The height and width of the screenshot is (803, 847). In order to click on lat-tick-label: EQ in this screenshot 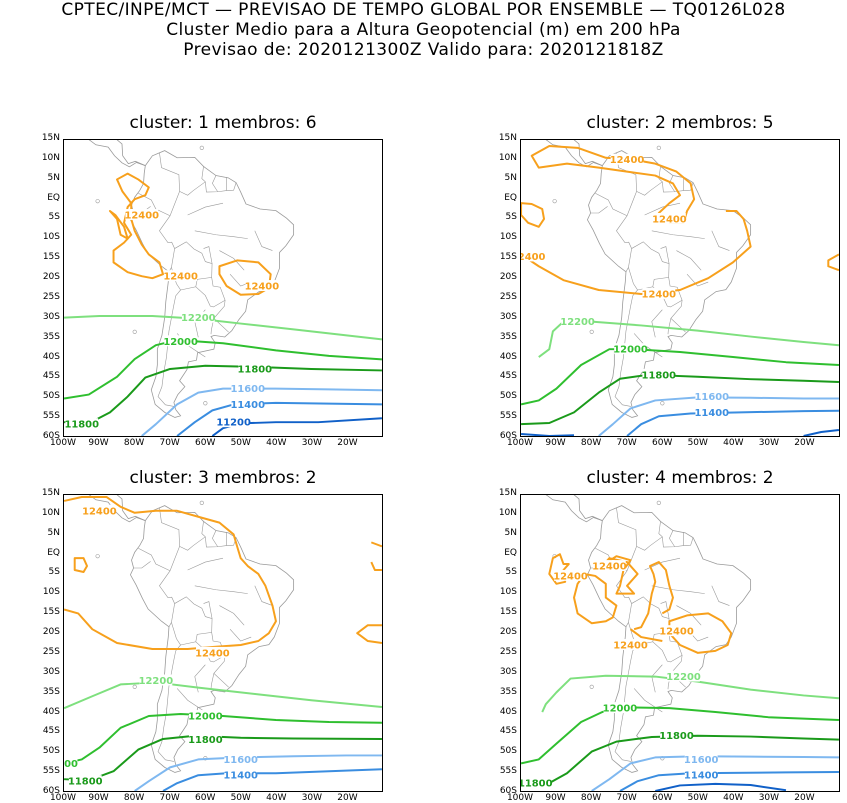, I will do `click(53, 197)`.